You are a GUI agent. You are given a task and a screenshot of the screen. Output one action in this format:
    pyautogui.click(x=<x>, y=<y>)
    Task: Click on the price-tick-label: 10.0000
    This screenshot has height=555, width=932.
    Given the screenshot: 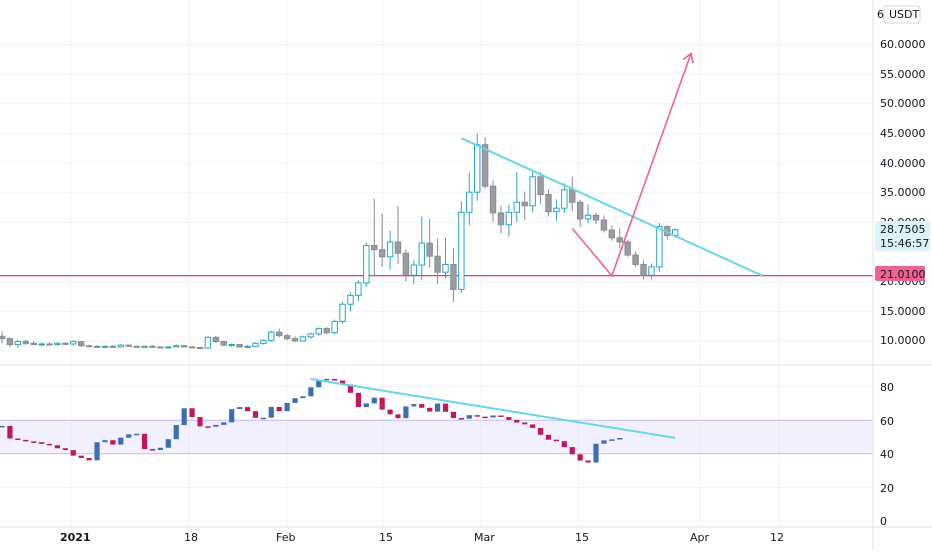 What is the action you would take?
    pyautogui.click(x=903, y=340)
    